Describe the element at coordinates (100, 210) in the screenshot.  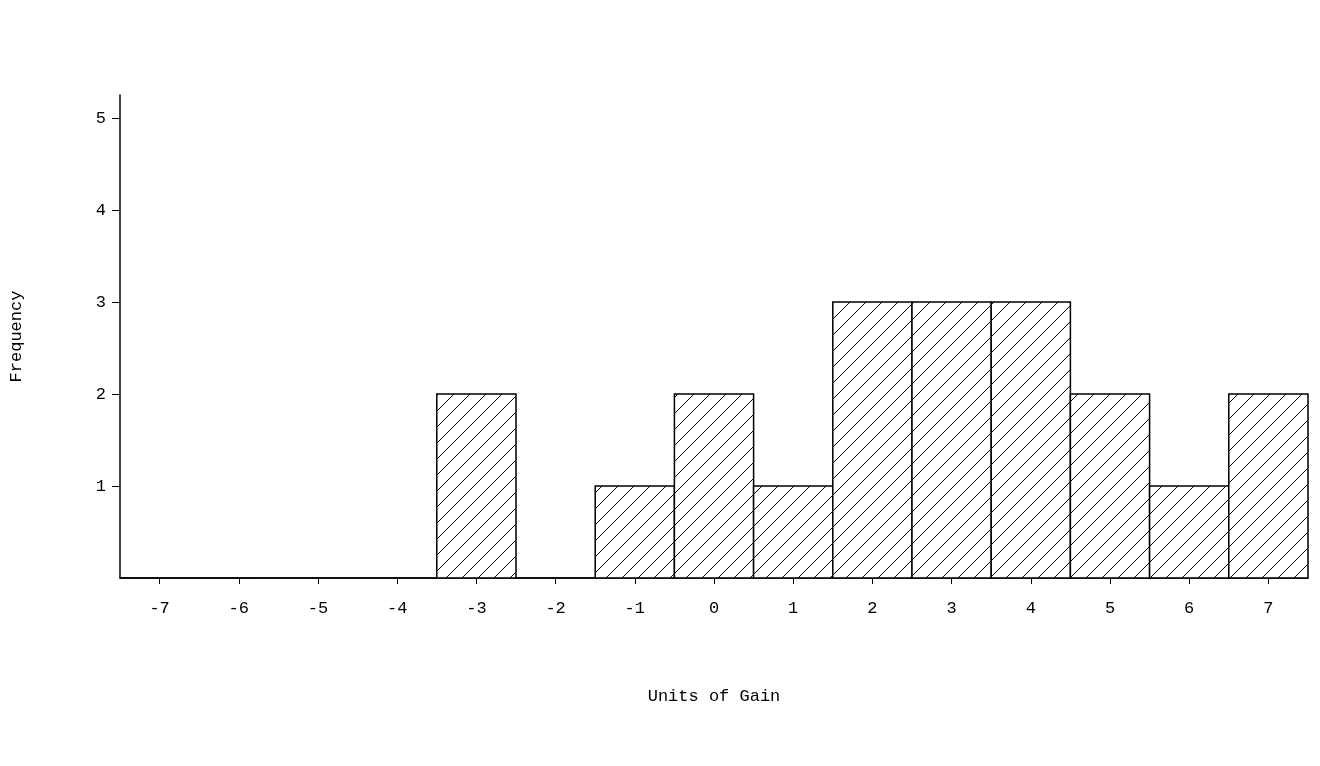
I see `y-tick-label: 4` at that location.